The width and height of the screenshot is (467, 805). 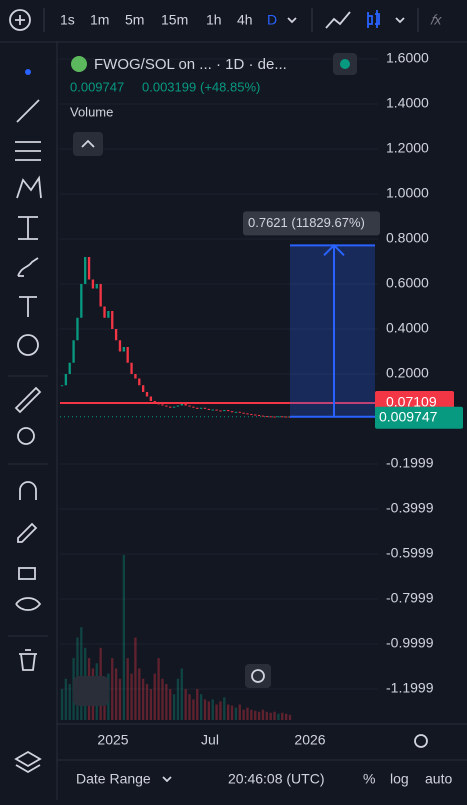 What do you see at coordinates (28, 111) in the screenshot?
I see `trend-line` at bounding box center [28, 111].